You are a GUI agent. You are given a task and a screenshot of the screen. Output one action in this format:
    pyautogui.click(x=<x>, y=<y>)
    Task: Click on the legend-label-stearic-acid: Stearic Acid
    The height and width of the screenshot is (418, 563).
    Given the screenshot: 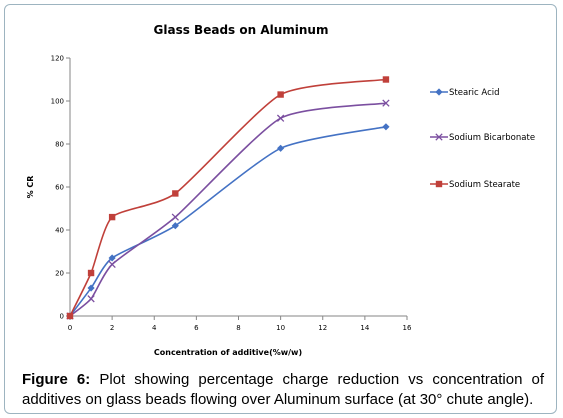 What is the action you would take?
    pyautogui.click(x=474, y=93)
    